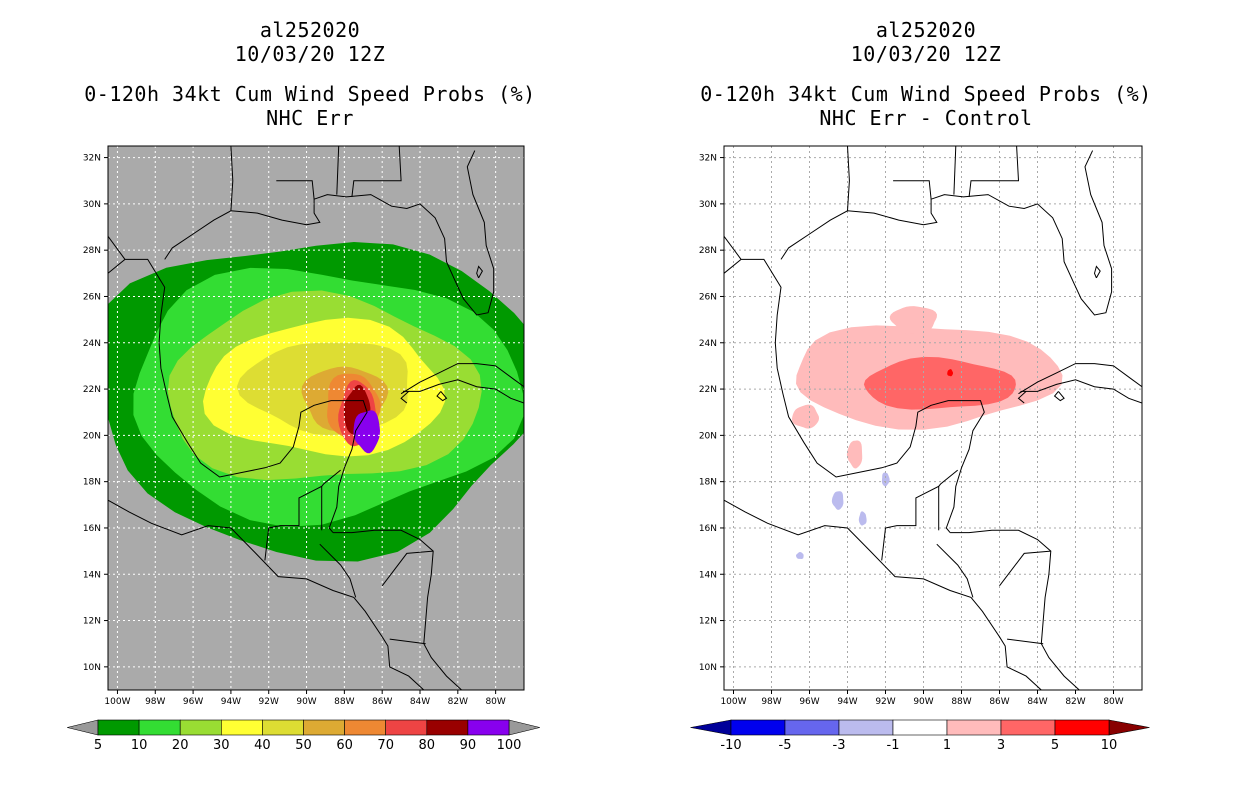  Describe the element at coordinates (1109, 745) in the screenshot. I see `right-colorbar-label: 10` at that location.